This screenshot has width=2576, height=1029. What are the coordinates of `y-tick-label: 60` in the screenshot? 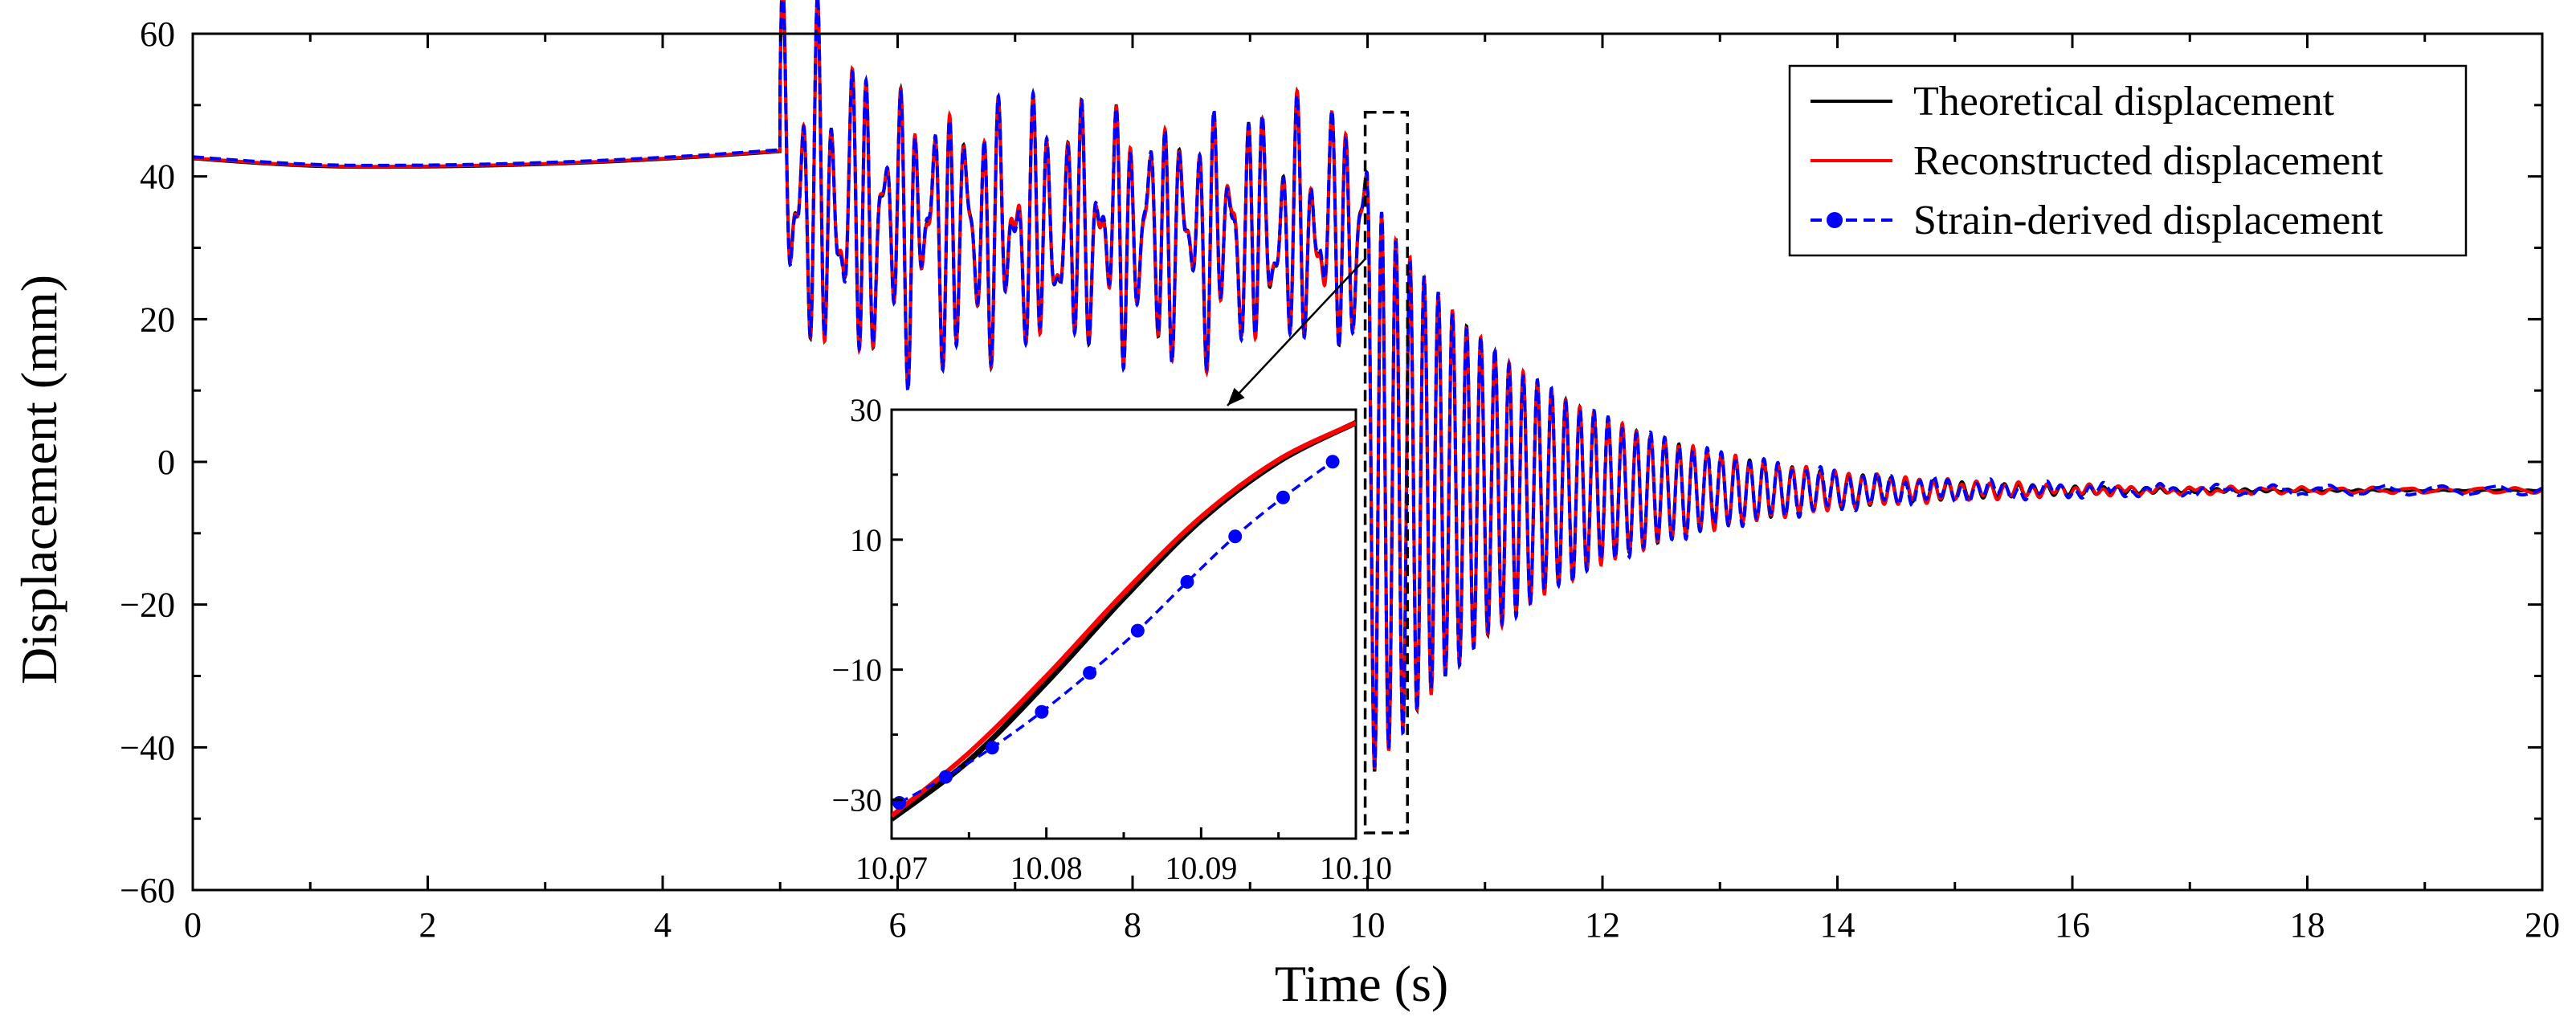 It's located at (157, 34).